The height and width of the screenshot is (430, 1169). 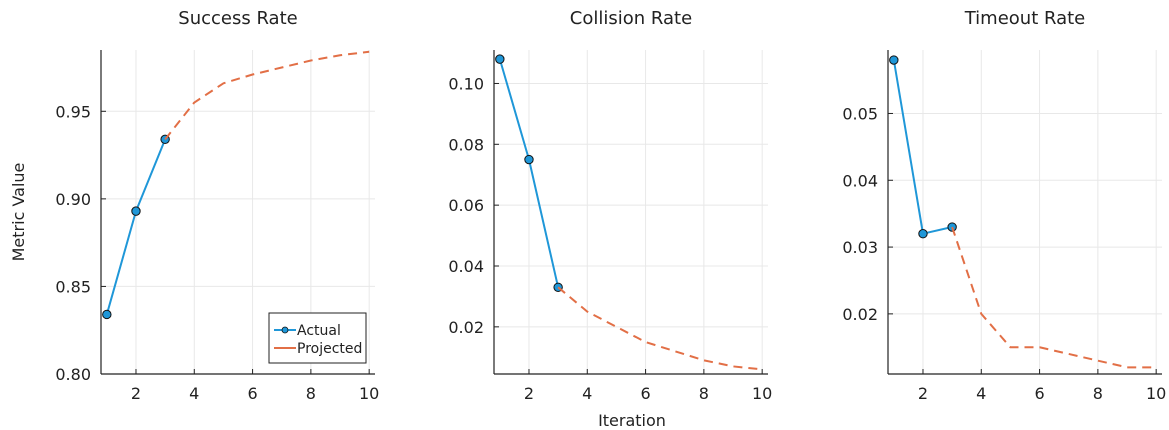 What do you see at coordinates (73, 111) in the screenshot?
I see `y-tick-label: 0.95` at bounding box center [73, 111].